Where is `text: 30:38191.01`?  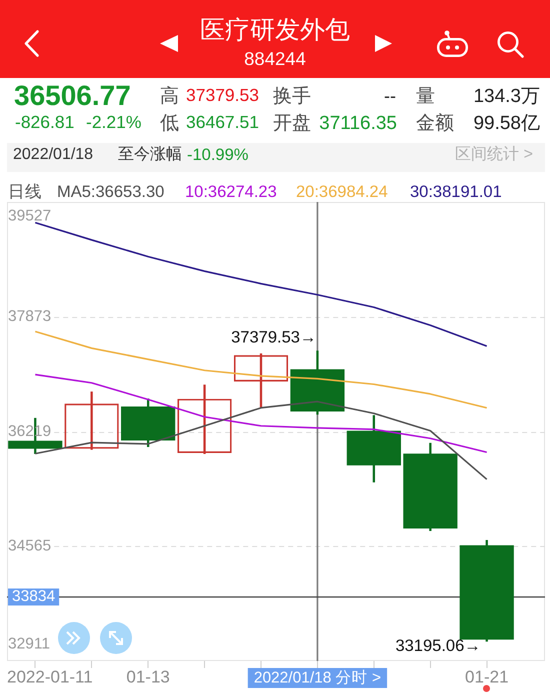 text: 30:38191.01 is located at coordinates (456, 191).